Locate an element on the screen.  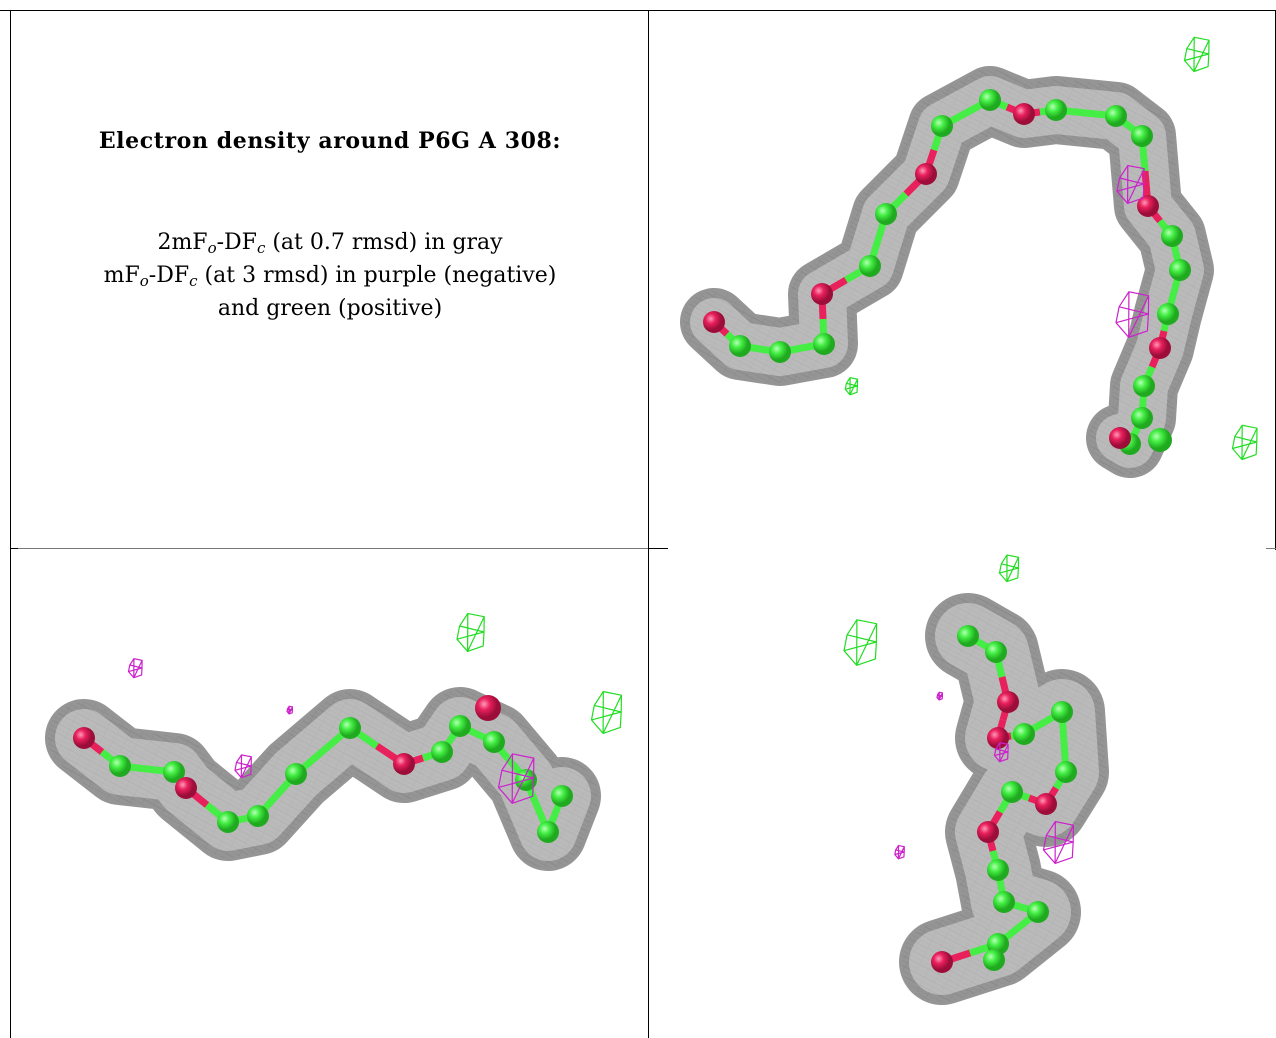
legend-line-fofc: mFo-DFc (at 3 rmsd) in purple (negative) is located at coordinates (330, 275).